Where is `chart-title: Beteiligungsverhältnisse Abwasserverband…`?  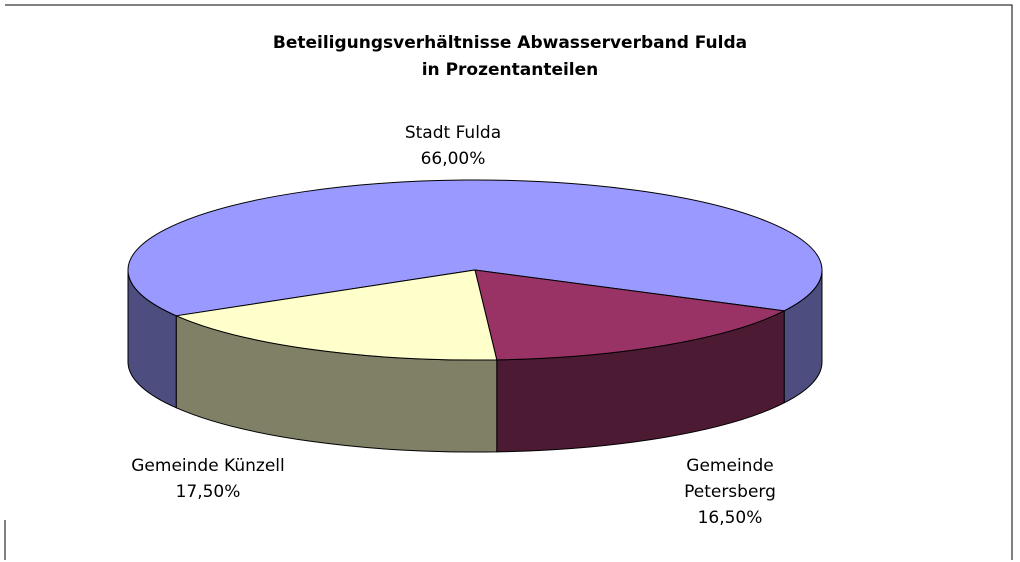 chart-title: Beteiligungsverhältnisse Abwasserverband… is located at coordinates (510, 43).